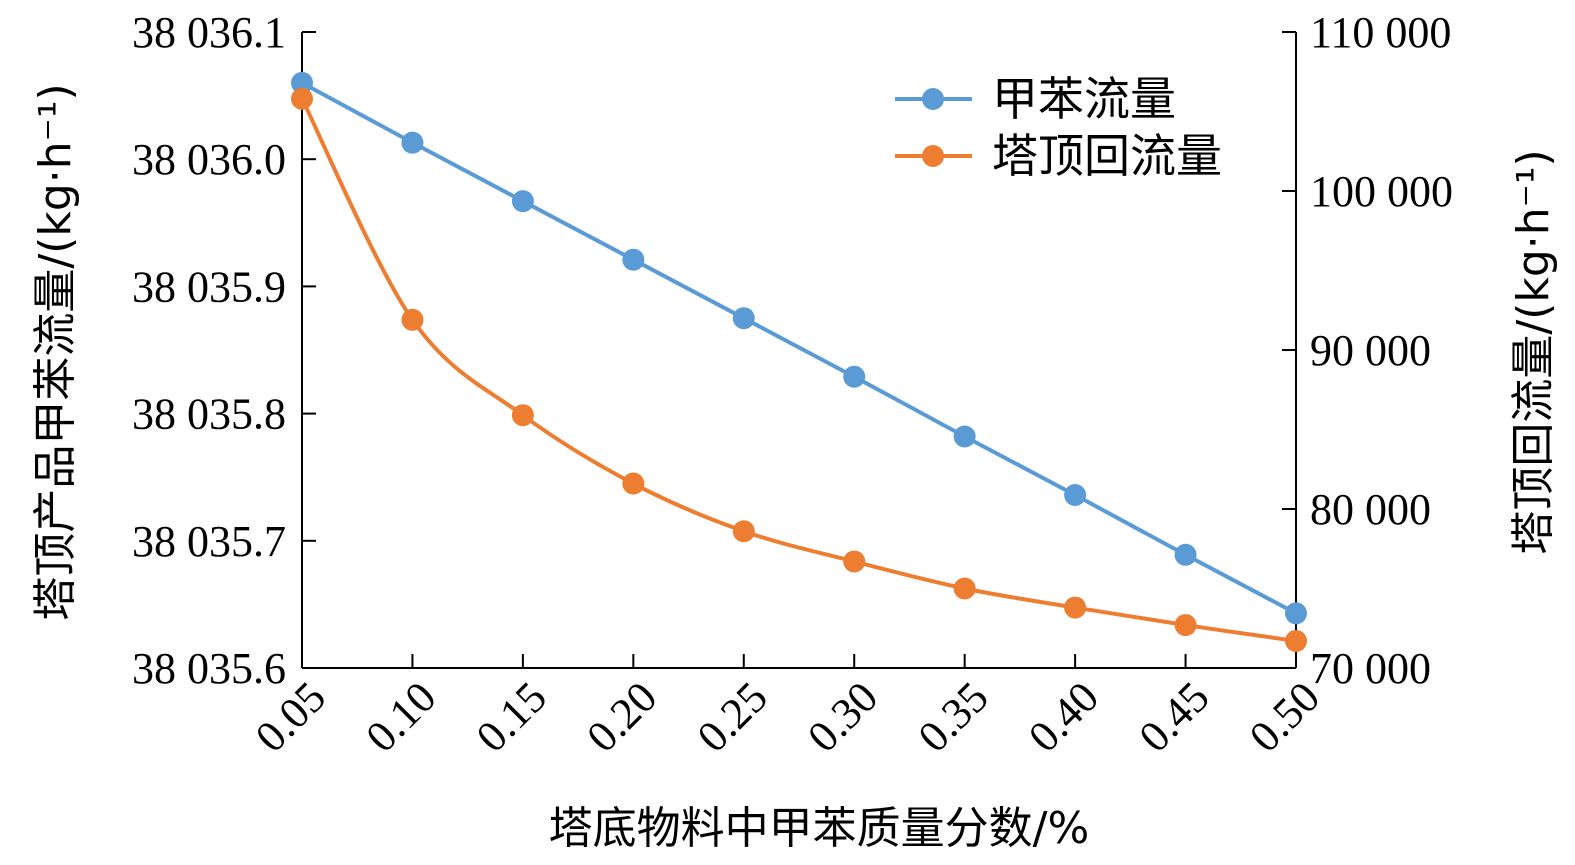 This screenshot has width=1575, height=865. I want to click on x-tick-label: 0.25, so click(732, 716).